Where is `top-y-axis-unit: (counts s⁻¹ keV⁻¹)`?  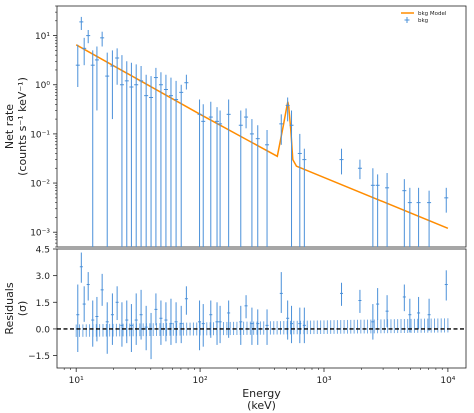 top-y-axis-unit: (counts s⁻¹ keV⁻¹) is located at coordinates (22, 126).